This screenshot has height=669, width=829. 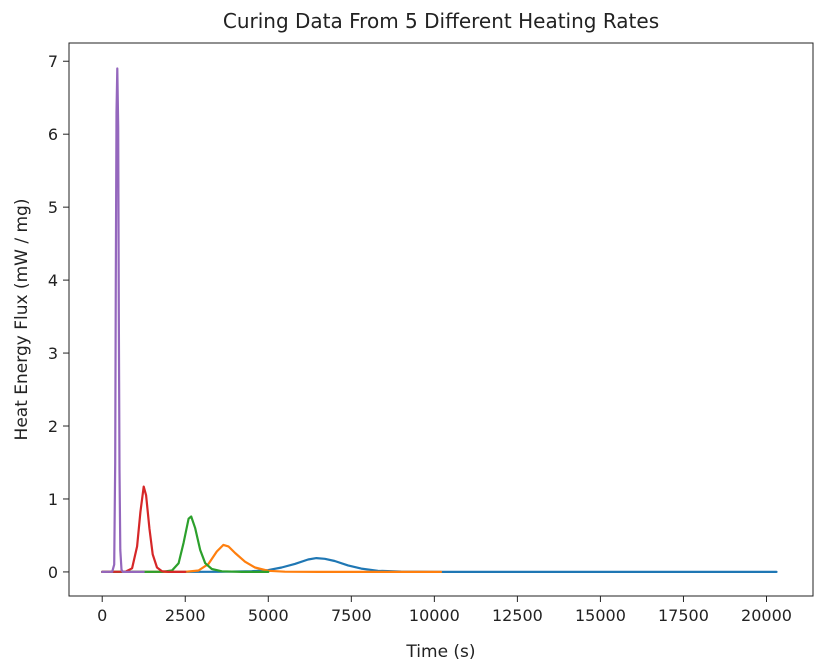 What do you see at coordinates (440, 652) in the screenshot?
I see `x-axis-label: Time (s)` at bounding box center [440, 652].